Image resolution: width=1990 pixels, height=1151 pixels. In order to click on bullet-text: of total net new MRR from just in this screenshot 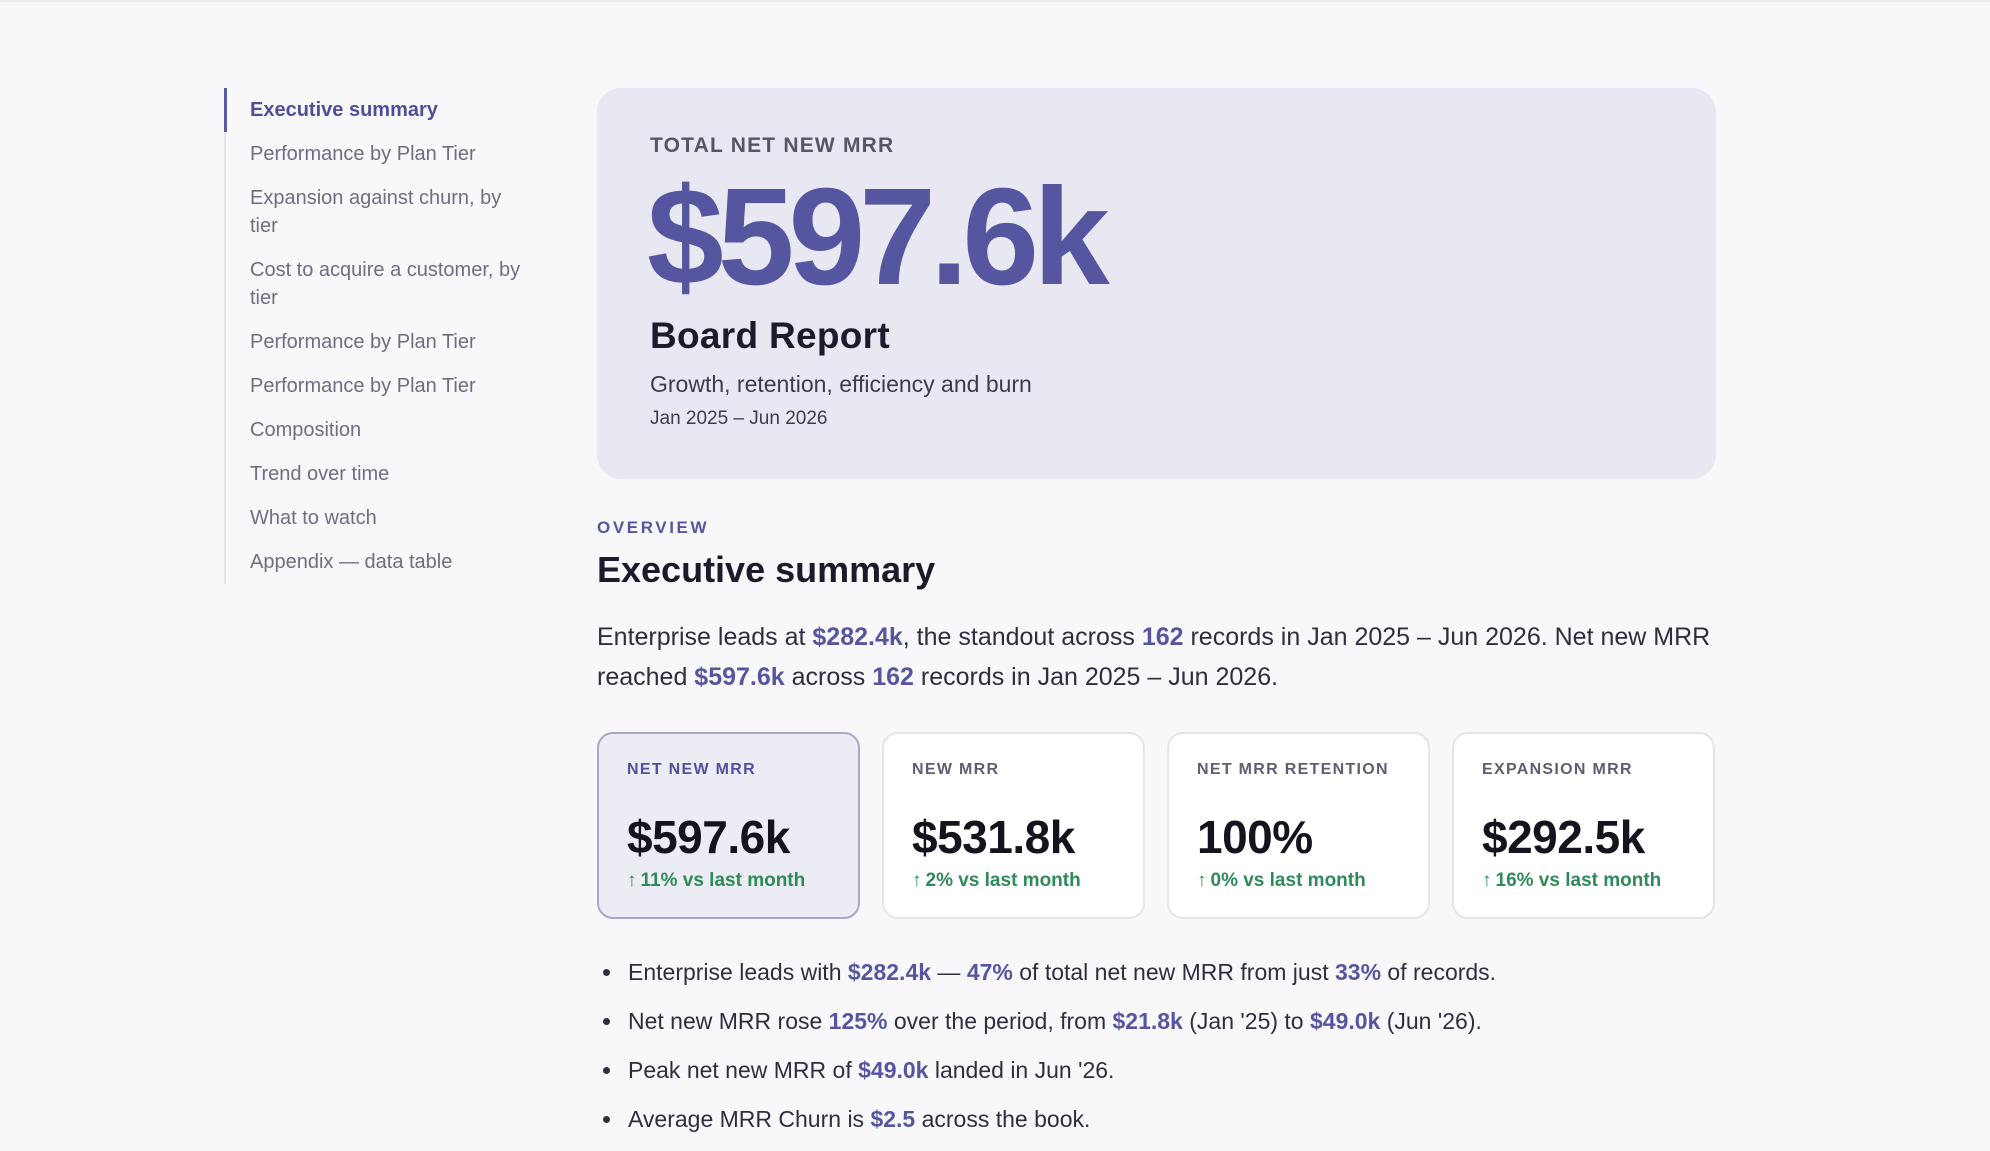, I will do `click(1173, 972)`.